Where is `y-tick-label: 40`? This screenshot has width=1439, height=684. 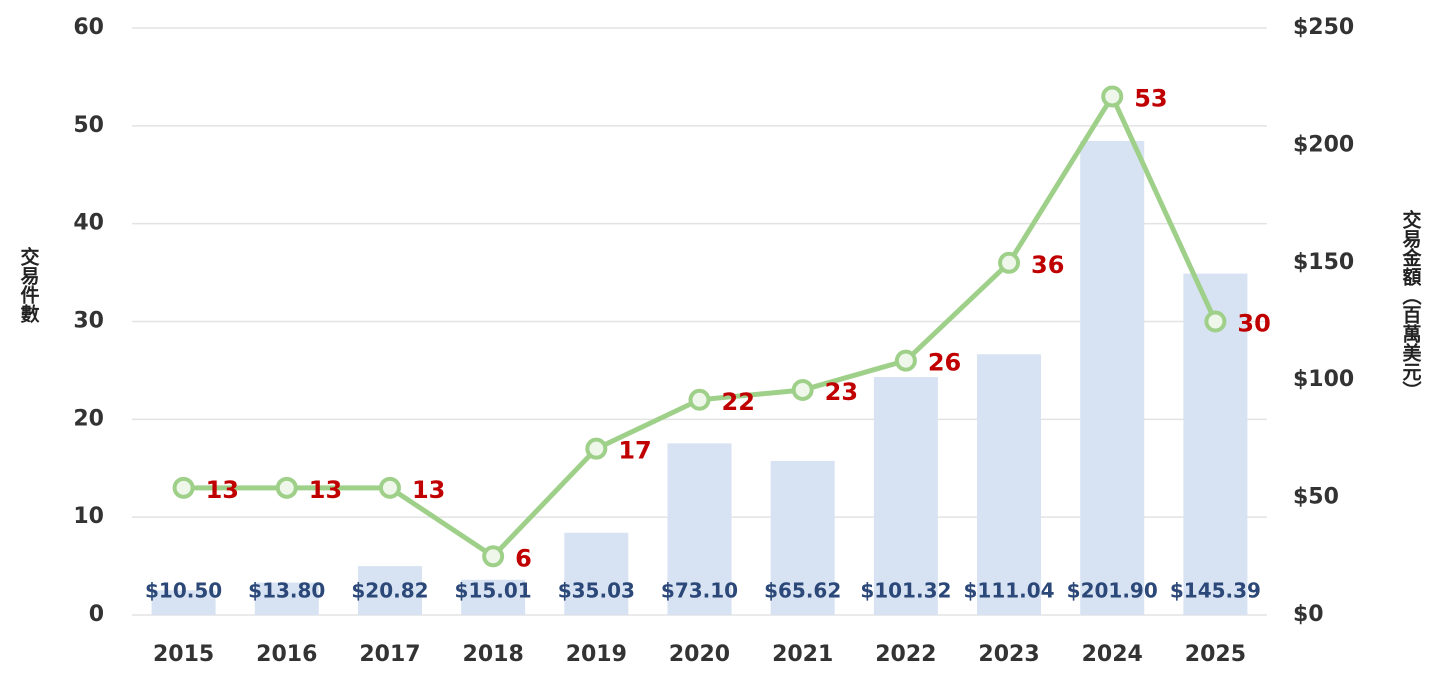 y-tick-label: 40 is located at coordinates (88, 223).